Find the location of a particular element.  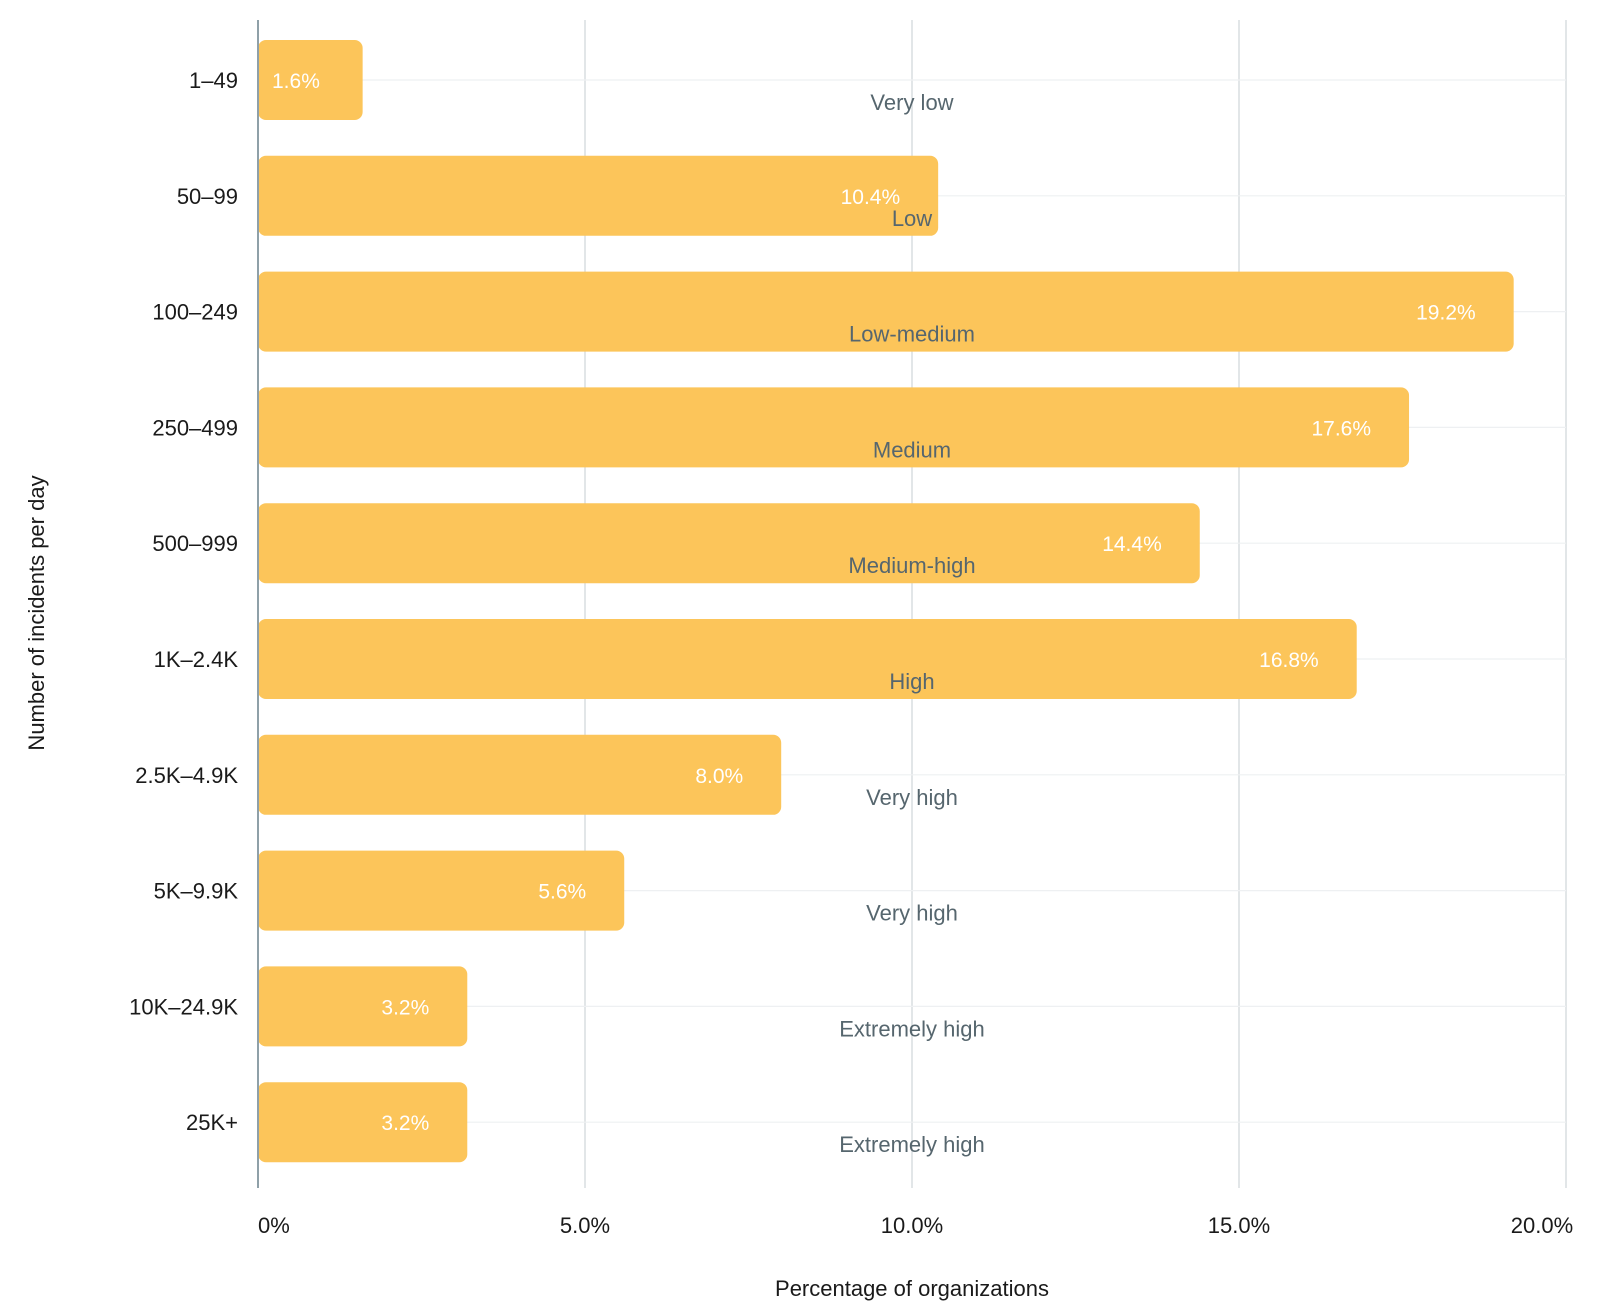

level-label: Low-medium is located at coordinates (912, 334).